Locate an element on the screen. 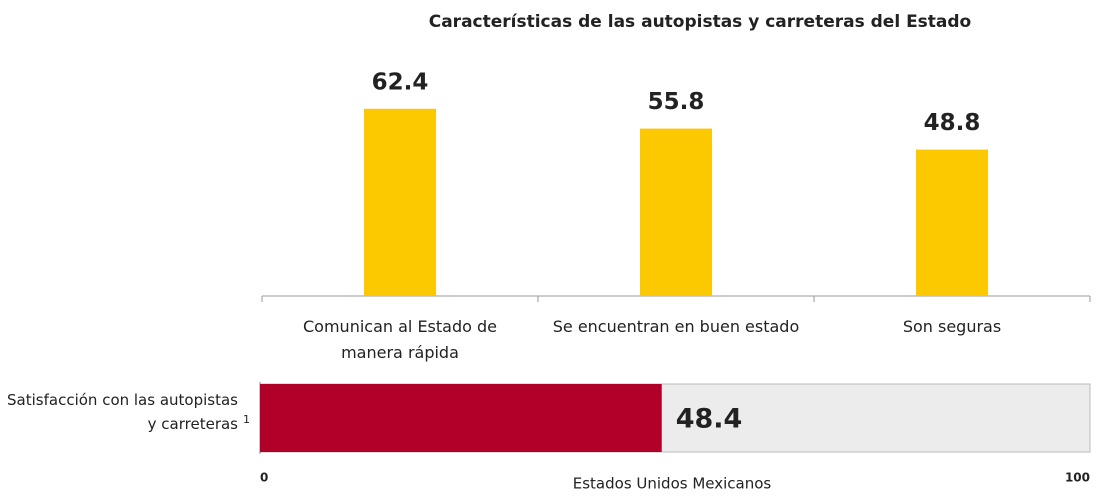 This screenshot has height=497, width=1110. value-label: 48.8 is located at coordinates (952, 123).